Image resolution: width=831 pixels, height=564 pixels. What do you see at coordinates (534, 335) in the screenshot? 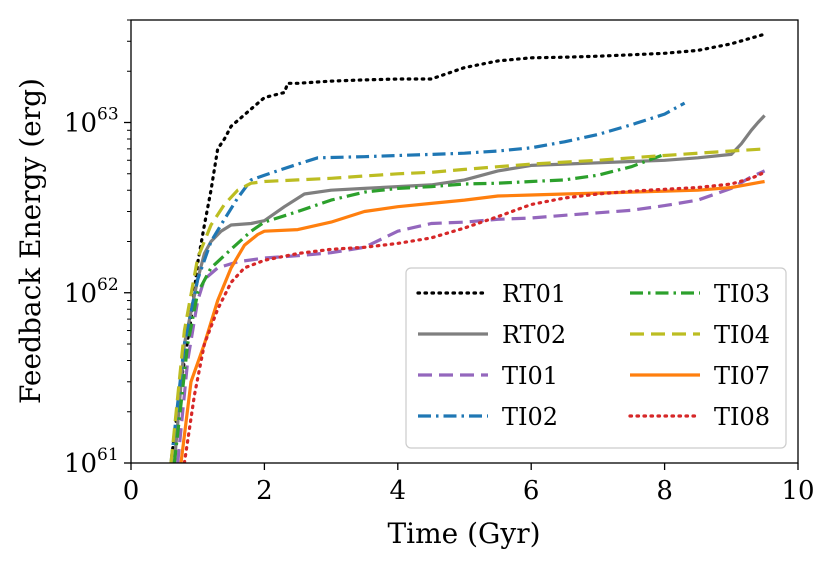
I see `legend-label-rt02: RT02` at bounding box center [534, 335].